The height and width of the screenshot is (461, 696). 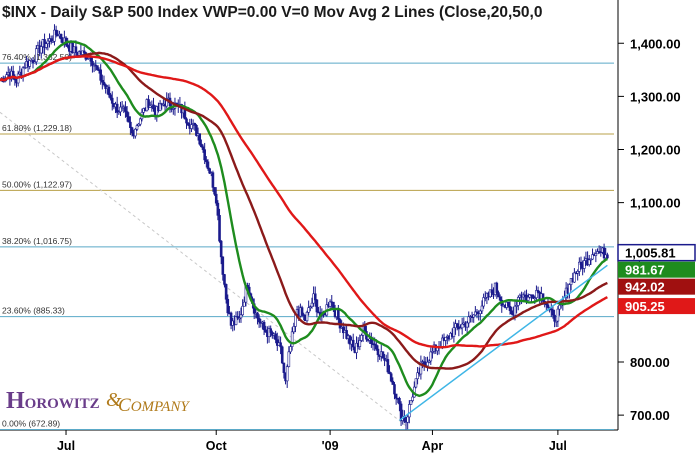 I want to click on price-badges: 1,005.81 981.67 942.02 905.25, so click(x=656, y=279).